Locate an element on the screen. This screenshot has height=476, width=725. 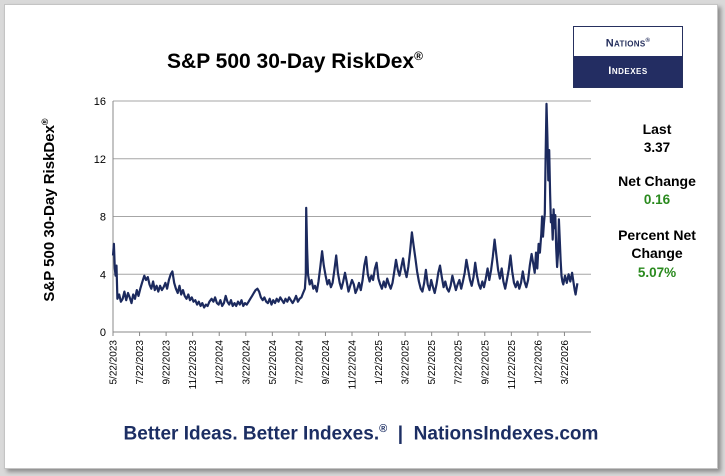
logo-top-band: Nations® is located at coordinates (628, 41).